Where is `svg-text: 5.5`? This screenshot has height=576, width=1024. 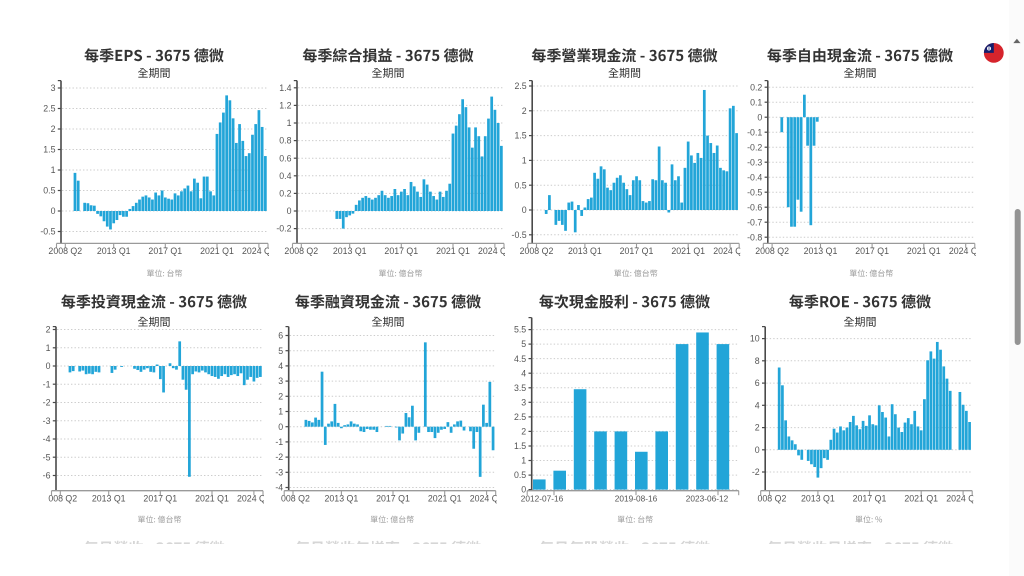 svg-text: 5.5 is located at coordinates (520, 330).